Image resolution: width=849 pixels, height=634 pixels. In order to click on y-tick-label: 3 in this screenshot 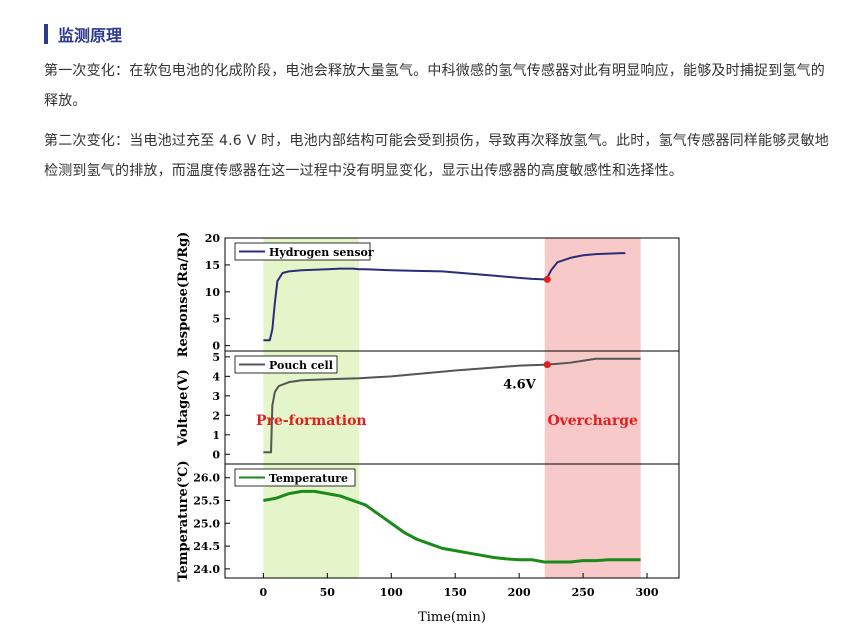, I will do `click(216, 396)`.